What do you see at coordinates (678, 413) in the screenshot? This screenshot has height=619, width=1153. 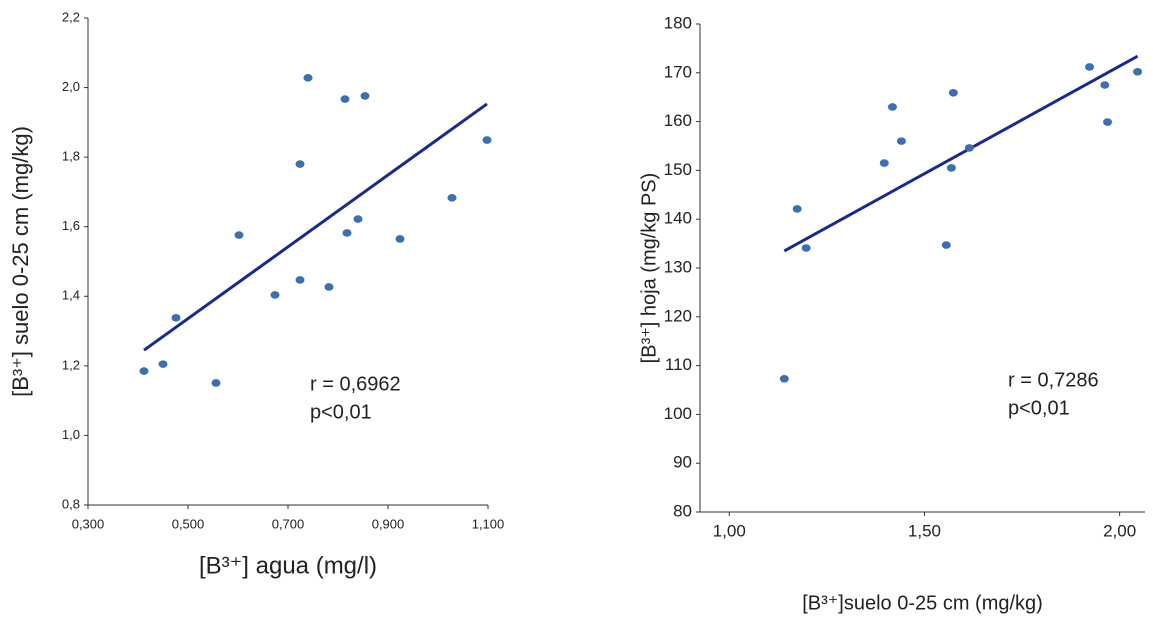 I see `y-tick-label: 100` at bounding box center [678, 413].